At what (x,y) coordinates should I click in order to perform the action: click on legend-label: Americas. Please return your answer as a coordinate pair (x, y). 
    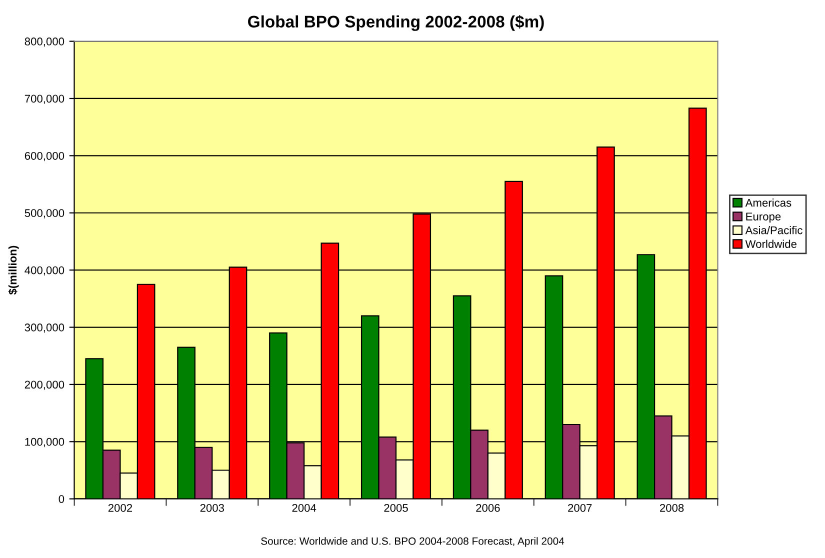
    Looking at the image, I should click on (768, 202).